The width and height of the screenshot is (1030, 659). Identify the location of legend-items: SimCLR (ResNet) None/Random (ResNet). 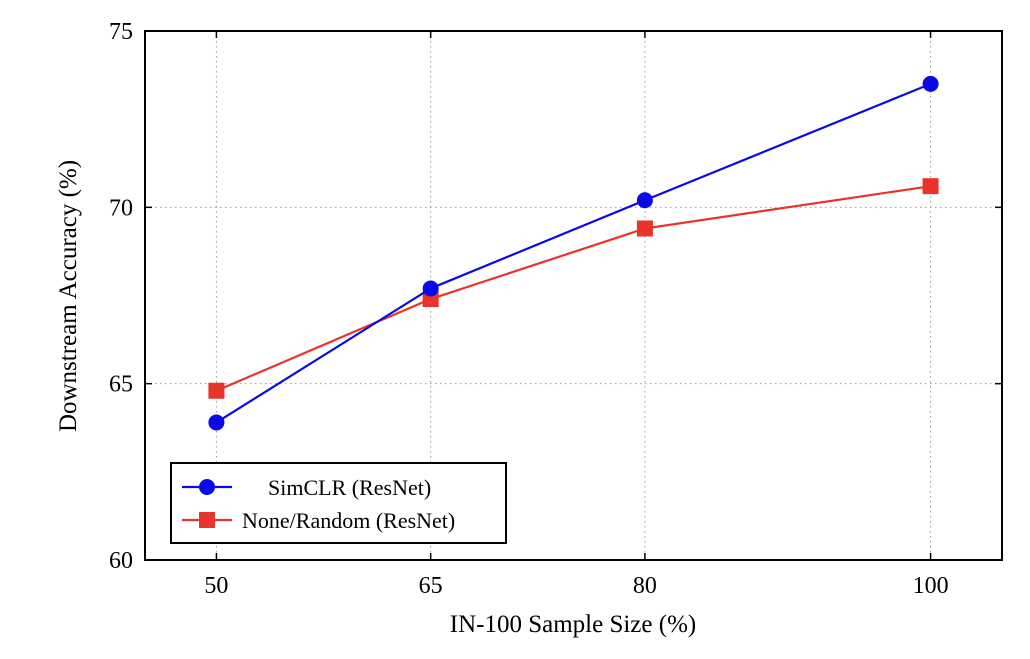
(318, 504).